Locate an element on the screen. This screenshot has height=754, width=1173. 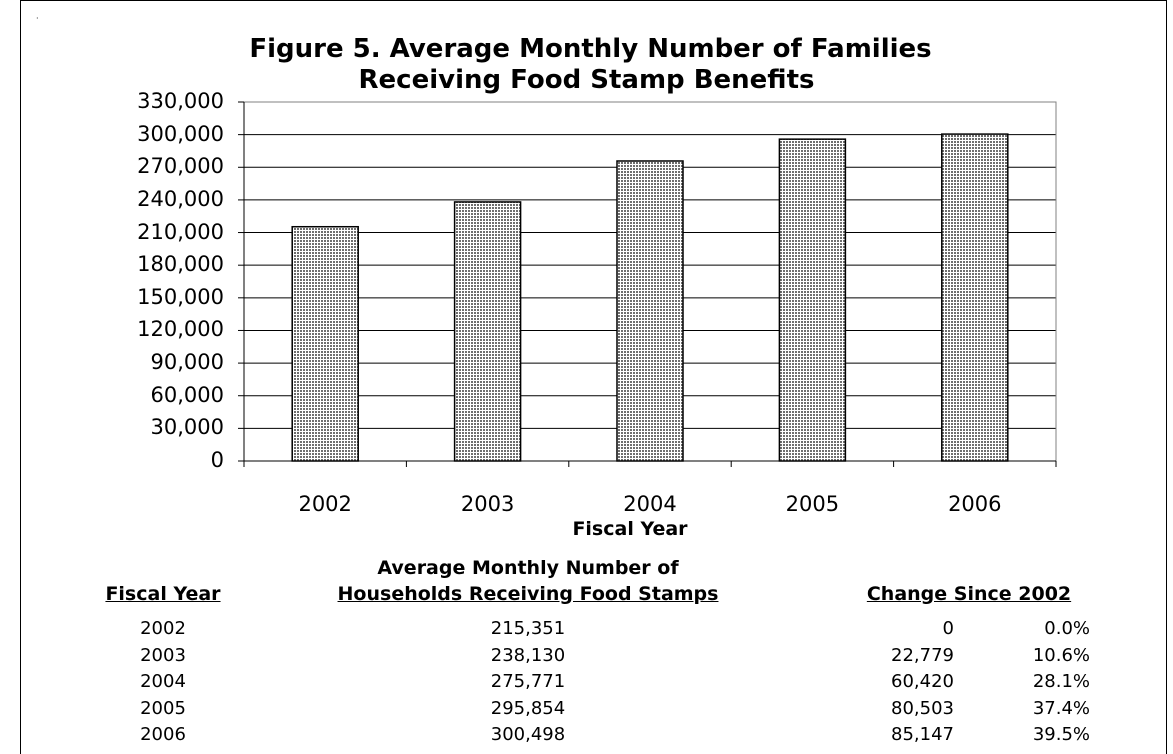
cell-change: 22,779 is located at coordinates (922, 655).